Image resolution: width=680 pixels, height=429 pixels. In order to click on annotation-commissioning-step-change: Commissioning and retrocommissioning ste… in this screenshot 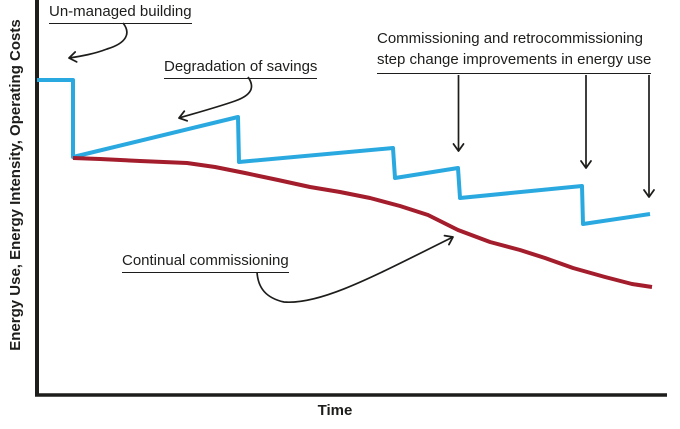, I will do `click(514, 51)`.